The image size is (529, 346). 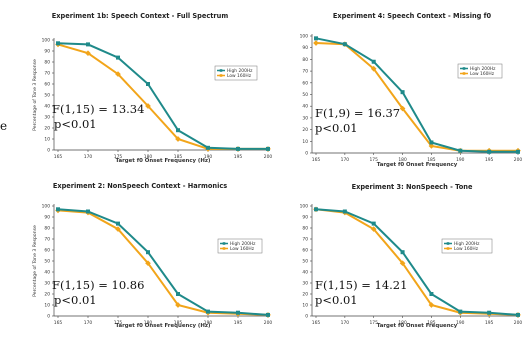 What do you see at coordinates (305, 107) in the screenshot?
I see `y-tick-label: 40` at bounding box center [305, 107].